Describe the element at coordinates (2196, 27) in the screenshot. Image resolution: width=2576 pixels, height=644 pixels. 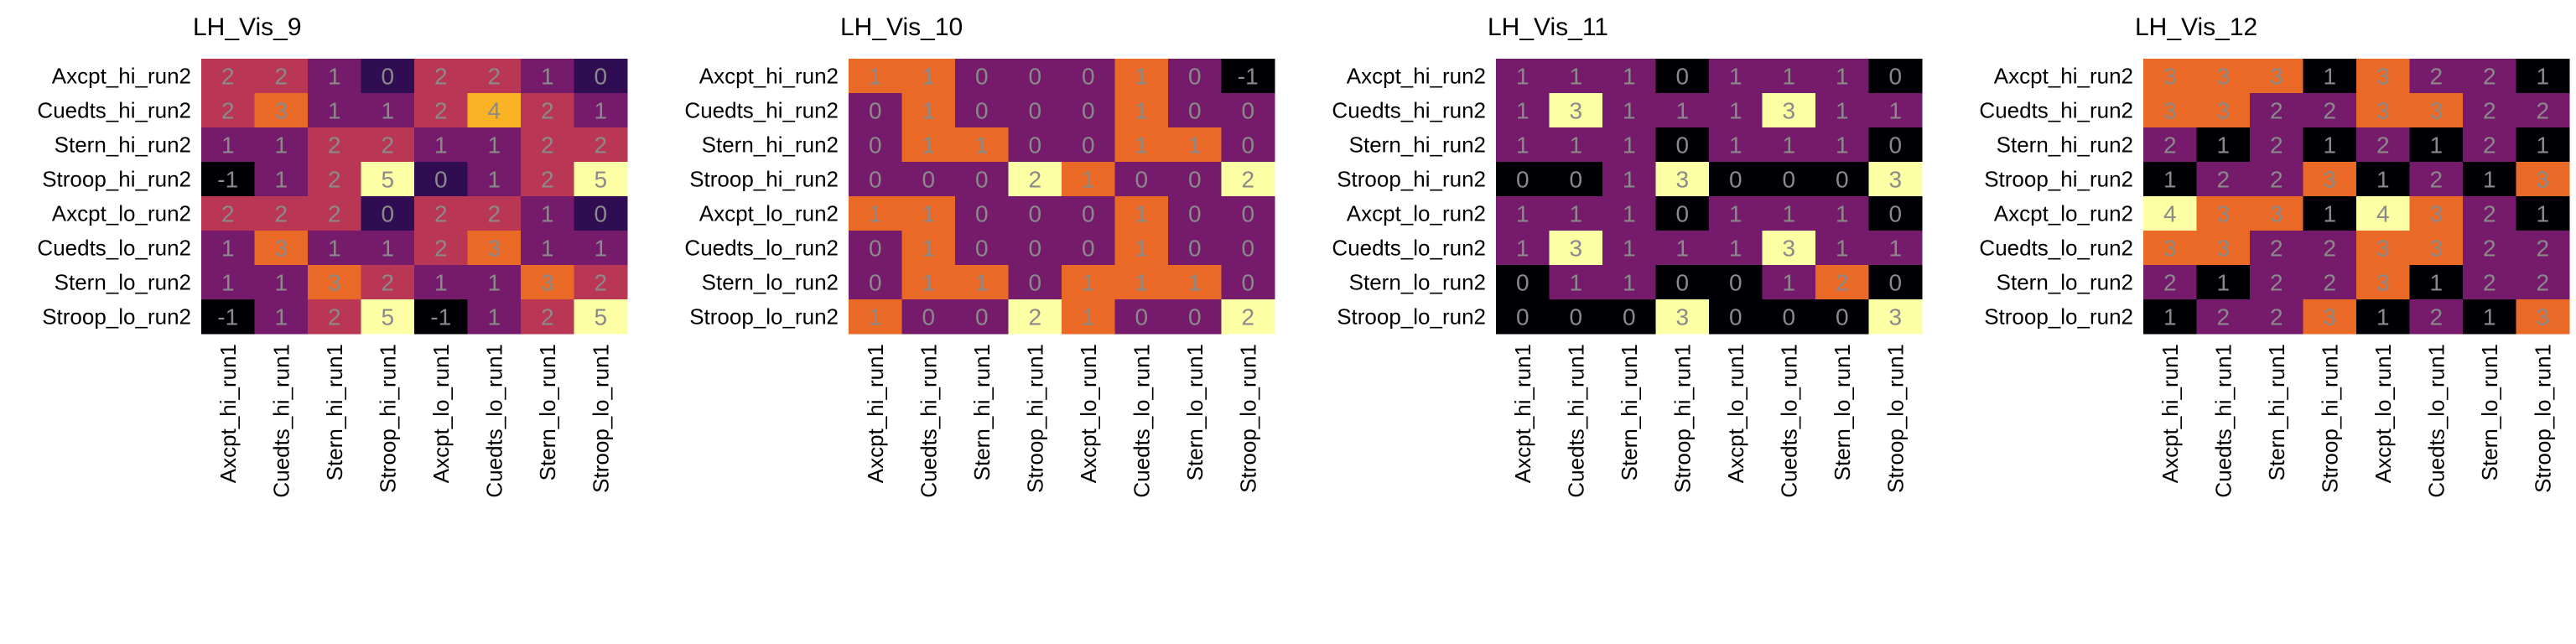
I see `panel-title: LH_Vis_12` at that location.